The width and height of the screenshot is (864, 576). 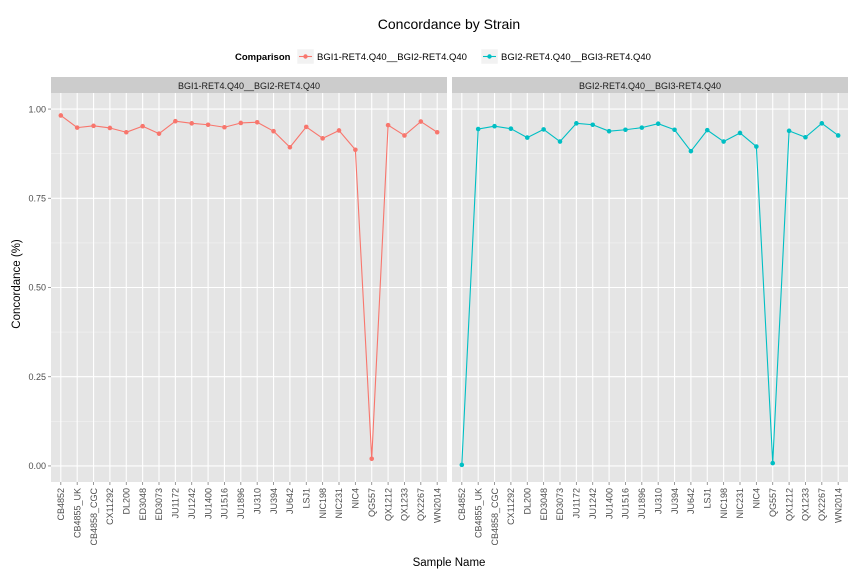 I want to click on y-tick-label: 0.75, so click(x=37, y=198).